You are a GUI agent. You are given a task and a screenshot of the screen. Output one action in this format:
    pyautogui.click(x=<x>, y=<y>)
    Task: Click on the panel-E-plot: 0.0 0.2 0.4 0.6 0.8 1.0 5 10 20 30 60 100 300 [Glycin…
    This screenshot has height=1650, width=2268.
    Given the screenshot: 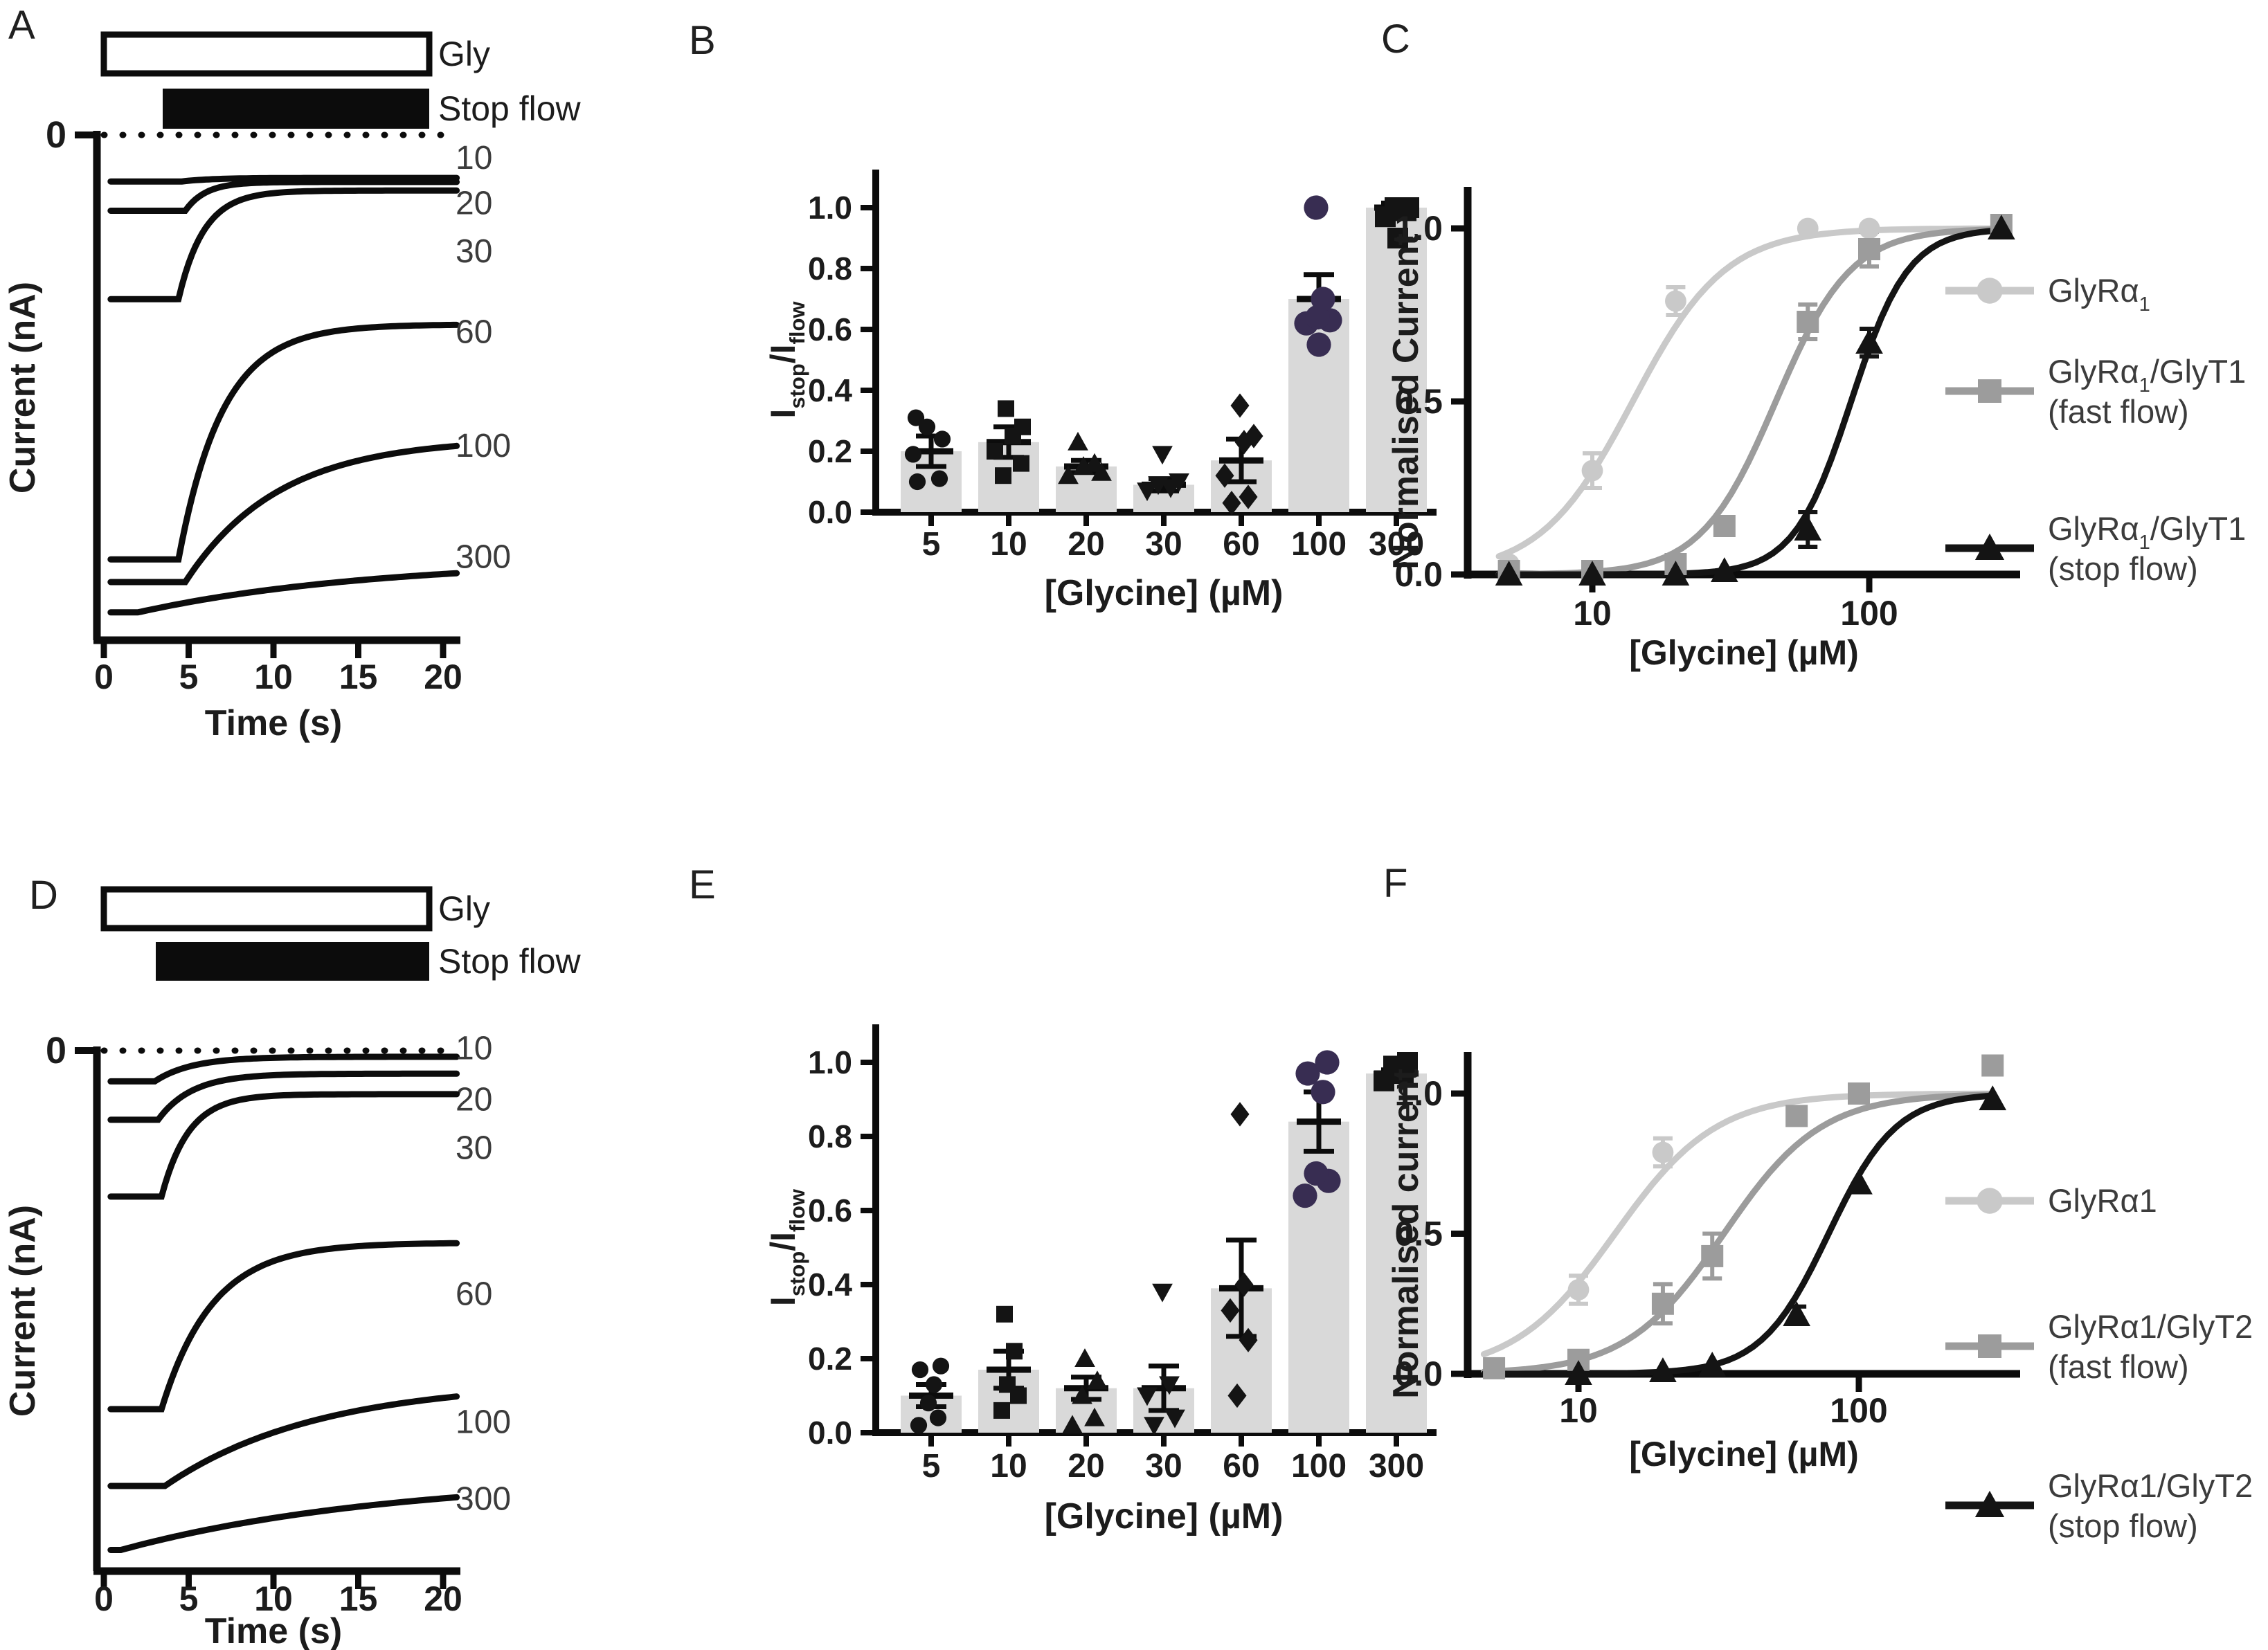 What is the action you would take?
    pyautogui.click(x=1100, y=1280)
    